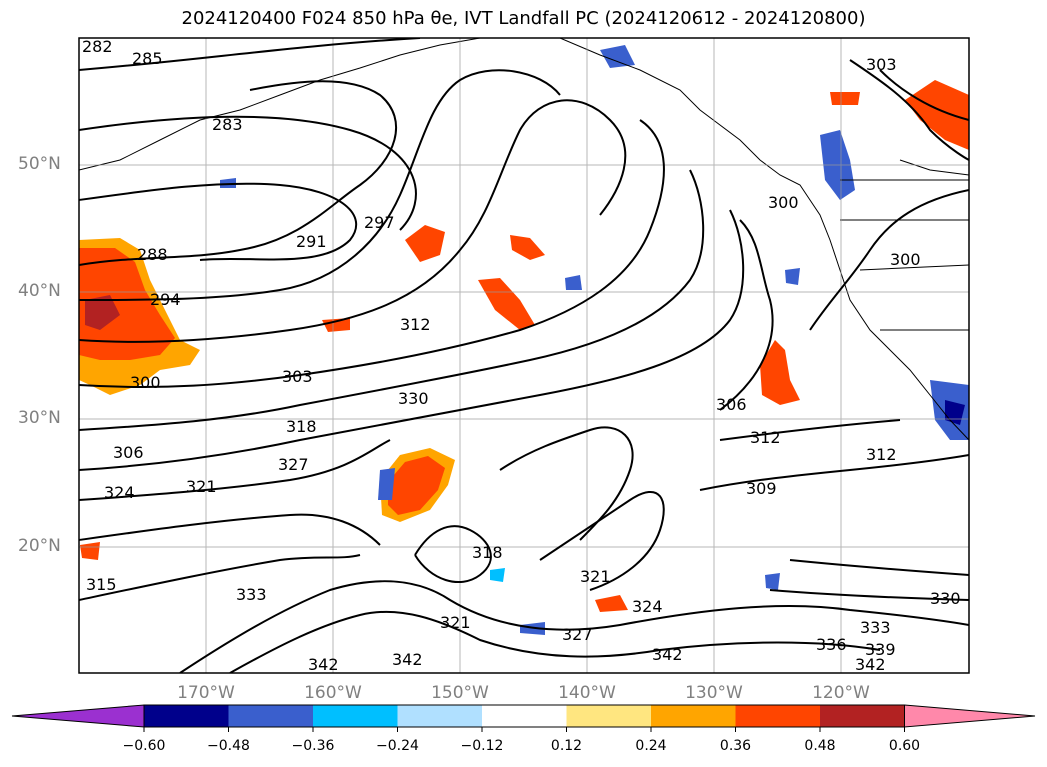  I want to click on colorbar-tick: −0.60, so click(144, 746).